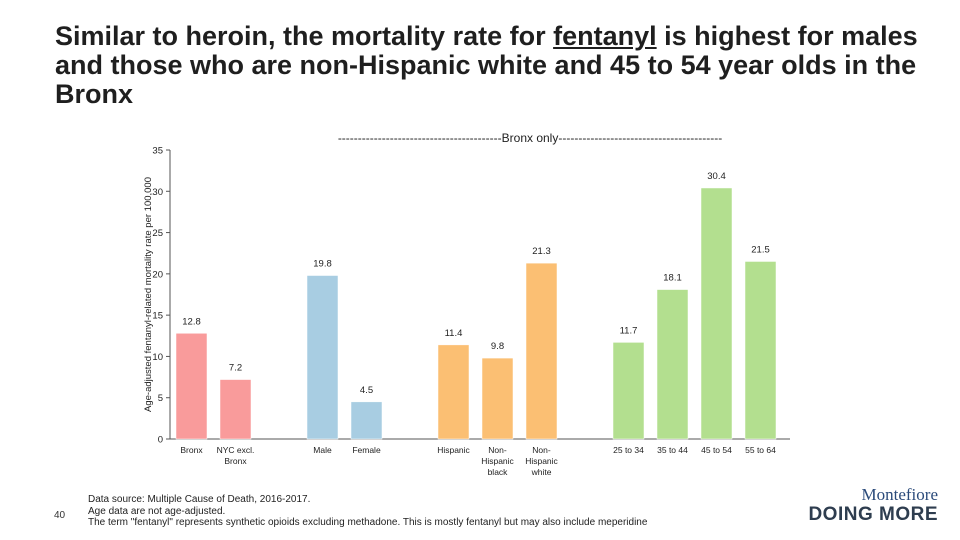 This screenshot has height=540, width=960. Describe the element at coordinates (672, 278) in the screenshot. I see `data-label: 18.1` at that location.